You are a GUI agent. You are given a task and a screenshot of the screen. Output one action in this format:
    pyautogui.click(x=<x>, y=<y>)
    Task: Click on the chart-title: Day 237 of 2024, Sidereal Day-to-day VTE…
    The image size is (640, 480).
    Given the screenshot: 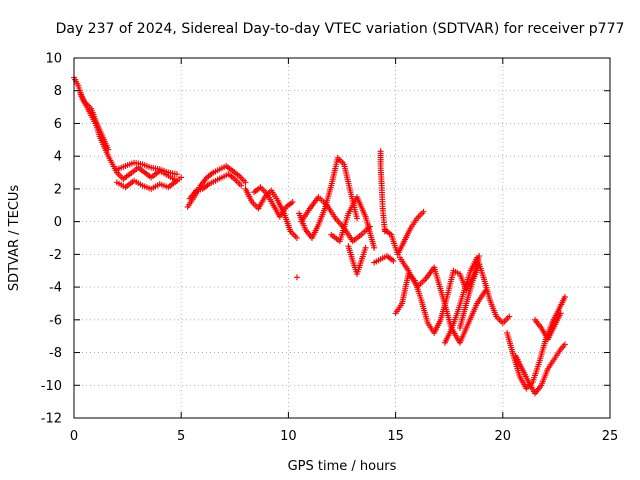 What is the action you would take?
    pyautogui.click(x=340, y=29)
    